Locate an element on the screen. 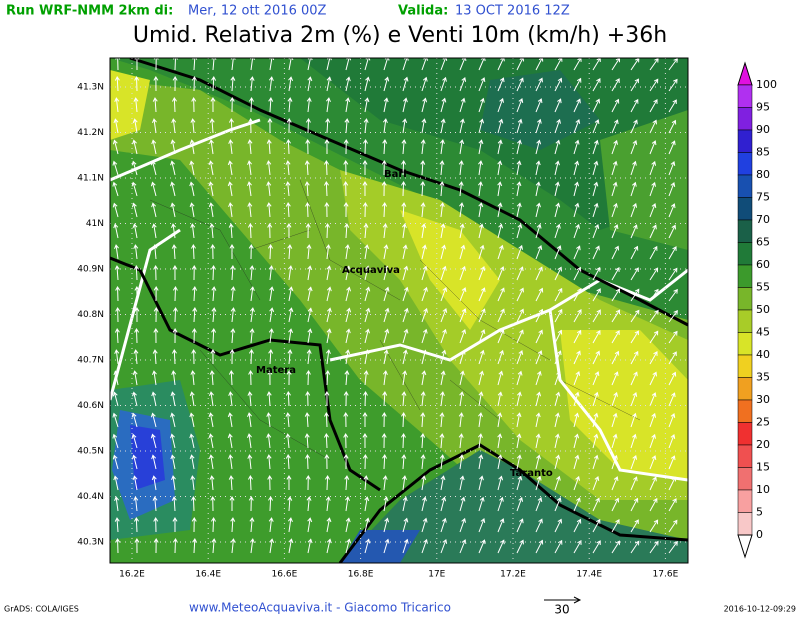  run-date: Mer, 12 ott 2016 00Z is located at coordinates (257, 11).